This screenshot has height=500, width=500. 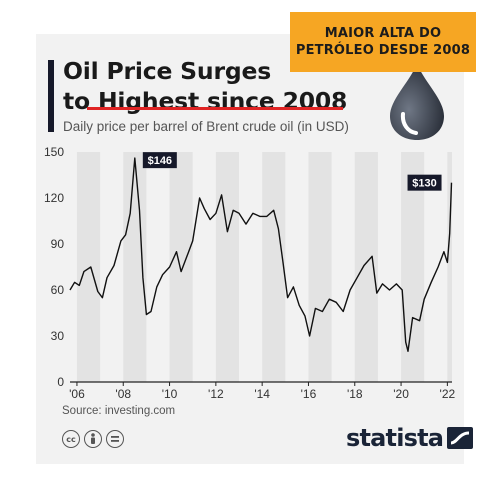 What do you see at coordinates (58, 290) in the screenshot?
I see `y-tick-label: 60` at bounding box center [58, 290].